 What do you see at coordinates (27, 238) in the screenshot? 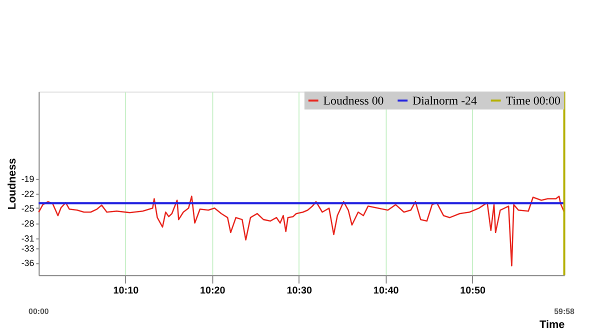
I see `y-tick-label: -31` at bounding box center [27, 238].